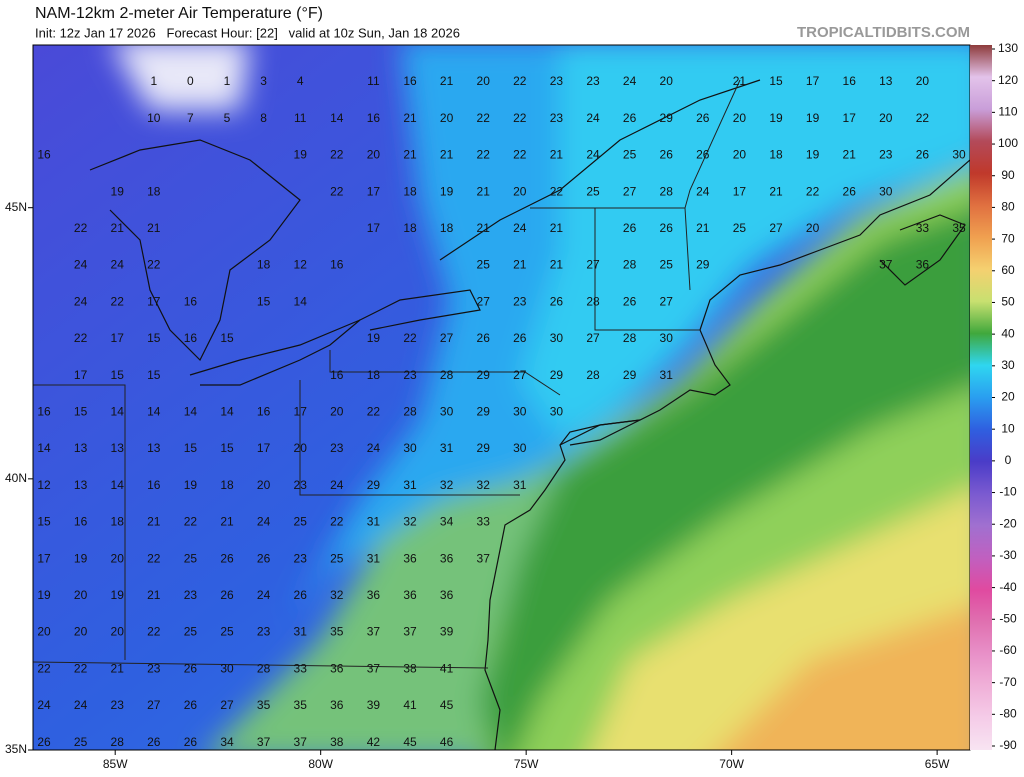 This screenshot has width=1024, height=777. I want to click on station-value: 33, so click(301, 668).